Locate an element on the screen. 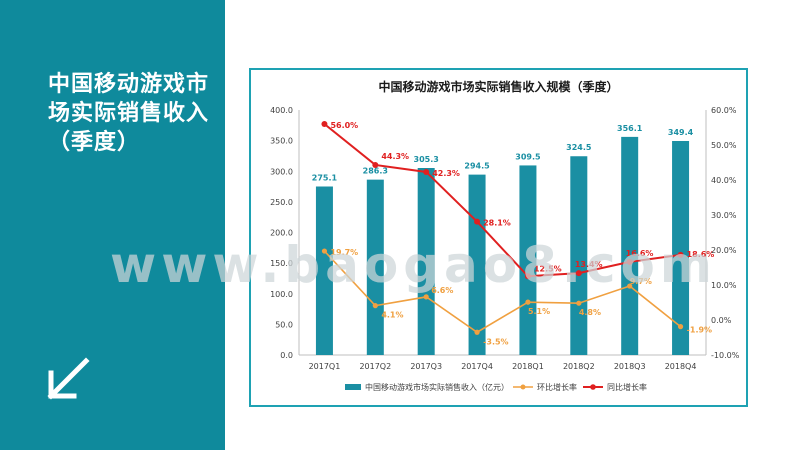 Image resolution: width=800 pixels, height=450 pixels. yoy-label: 18.6% is located at coordinates (701, 254).